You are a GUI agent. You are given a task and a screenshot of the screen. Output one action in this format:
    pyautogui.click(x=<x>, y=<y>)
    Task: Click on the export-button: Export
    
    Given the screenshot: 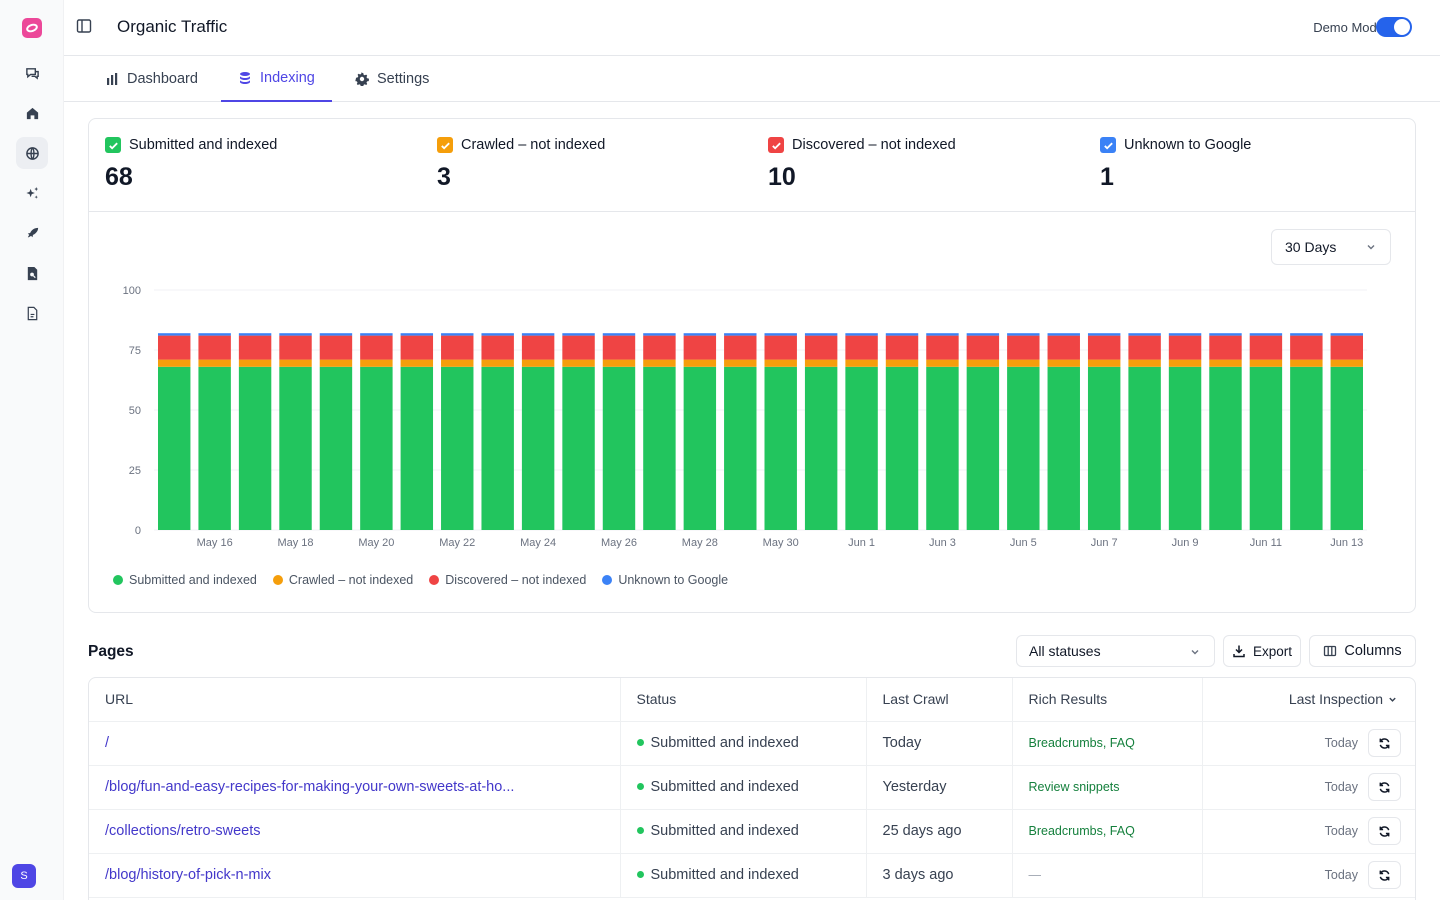 What is the action you would take?
    pyautogui.click(x=1262, y=651)
    